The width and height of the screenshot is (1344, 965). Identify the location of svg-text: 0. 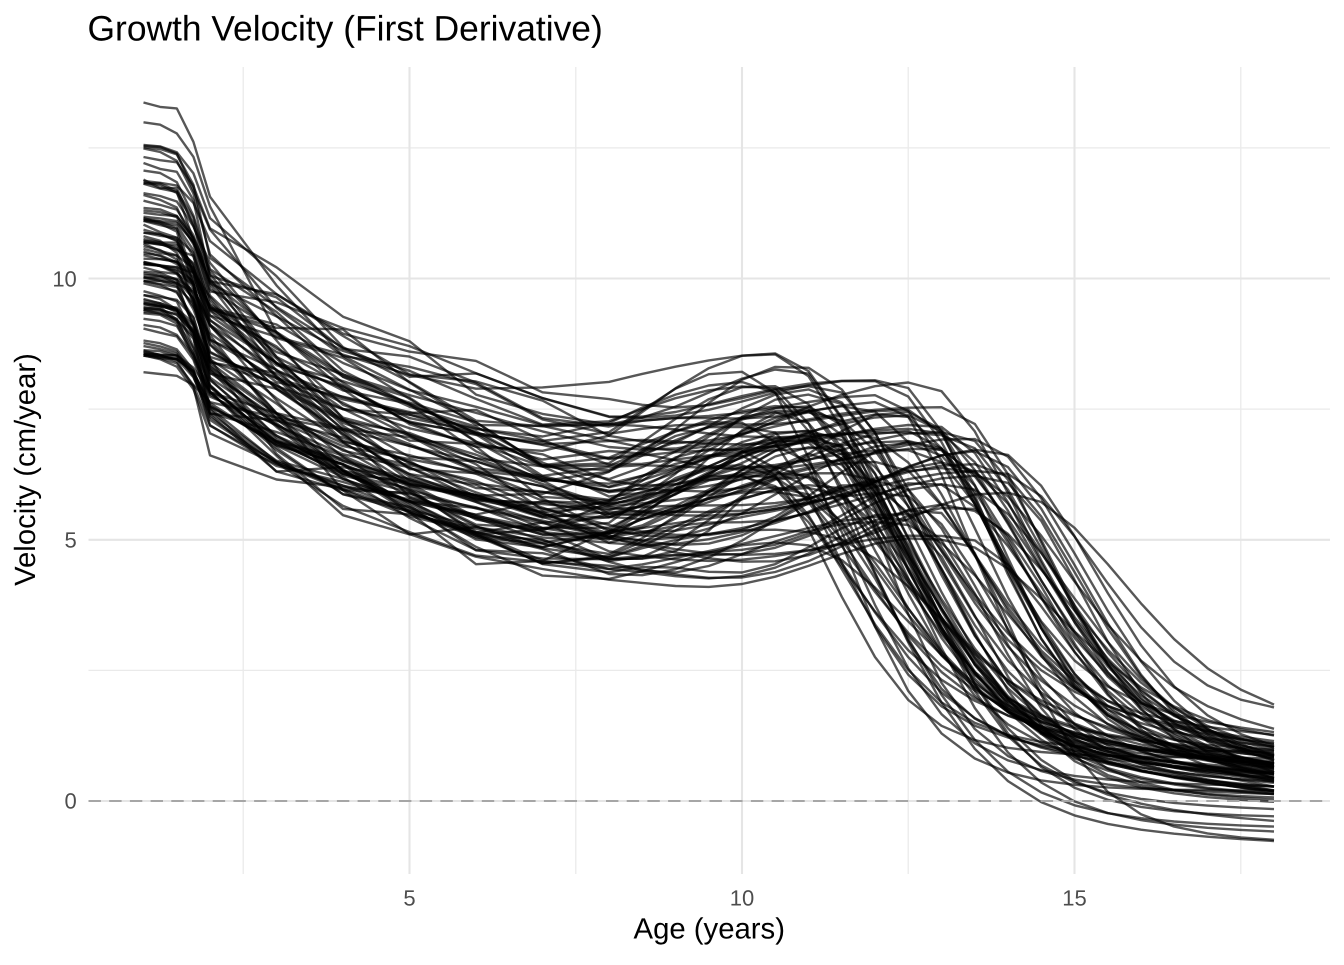
(71, 801).